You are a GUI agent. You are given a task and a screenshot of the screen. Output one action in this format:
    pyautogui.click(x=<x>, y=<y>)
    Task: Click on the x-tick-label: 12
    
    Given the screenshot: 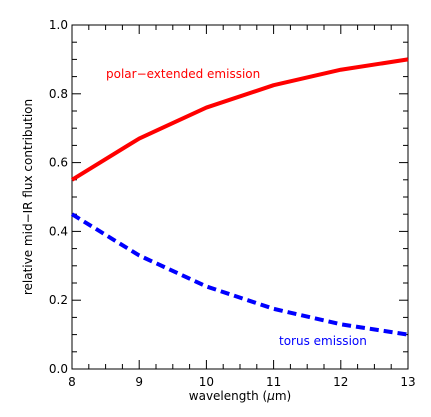 What is the action you would take?
    pyautogui.click(x=340, y=382)
    